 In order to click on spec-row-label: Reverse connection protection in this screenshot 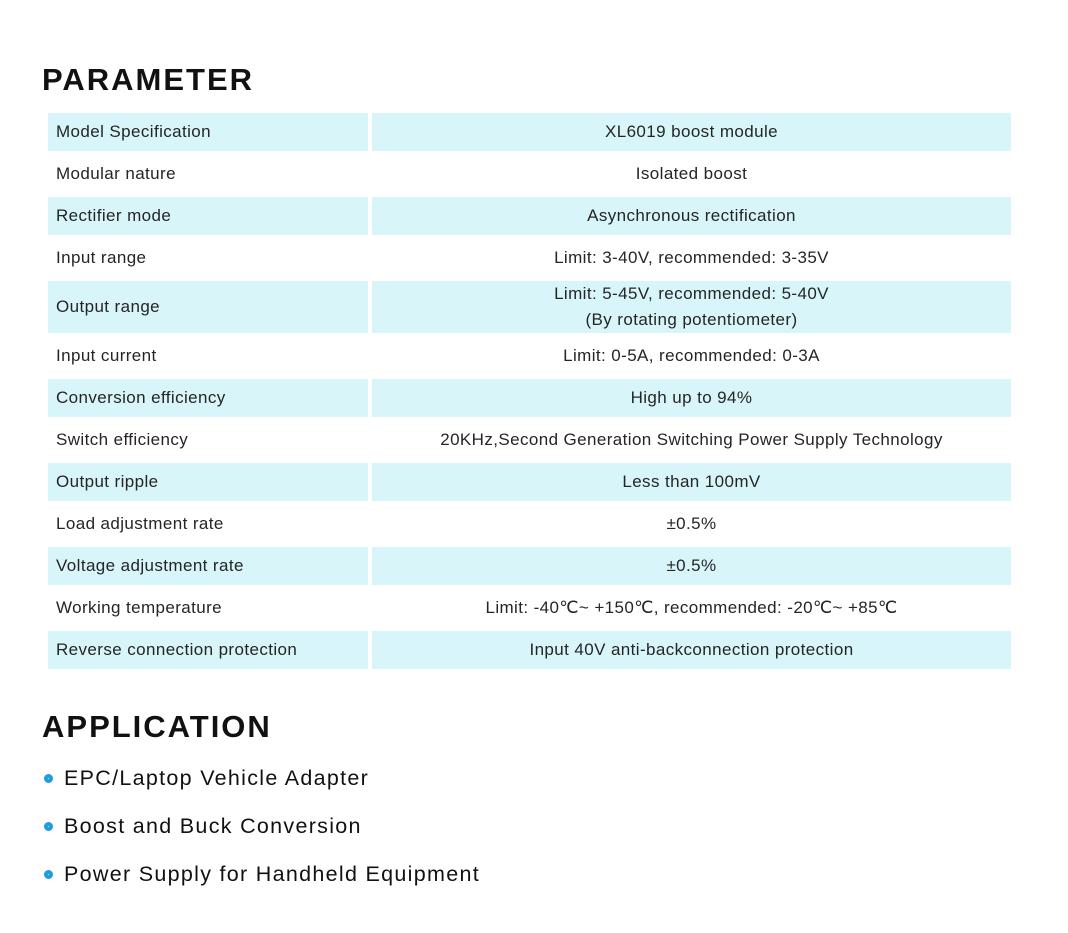, I will do `click(208, 650)`.